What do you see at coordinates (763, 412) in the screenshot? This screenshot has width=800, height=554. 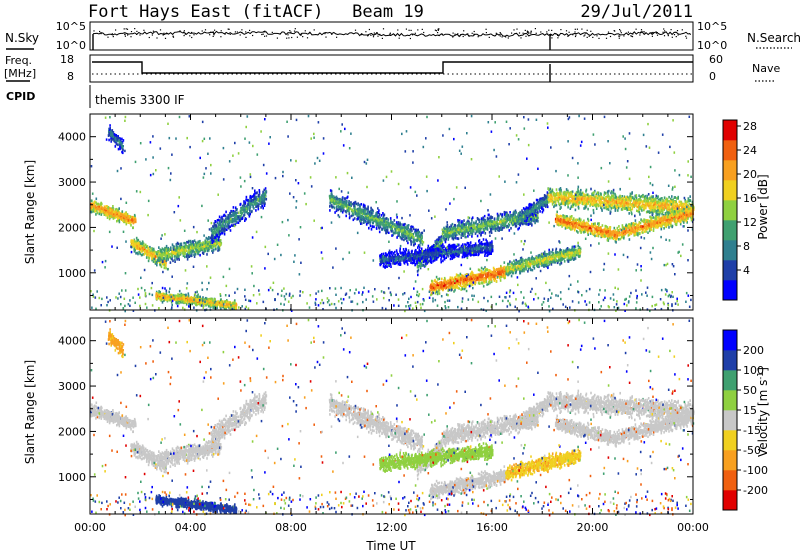 I see `velocity-colorbar-label: Velocity [m s-1]` at bounding box center [763, 412].